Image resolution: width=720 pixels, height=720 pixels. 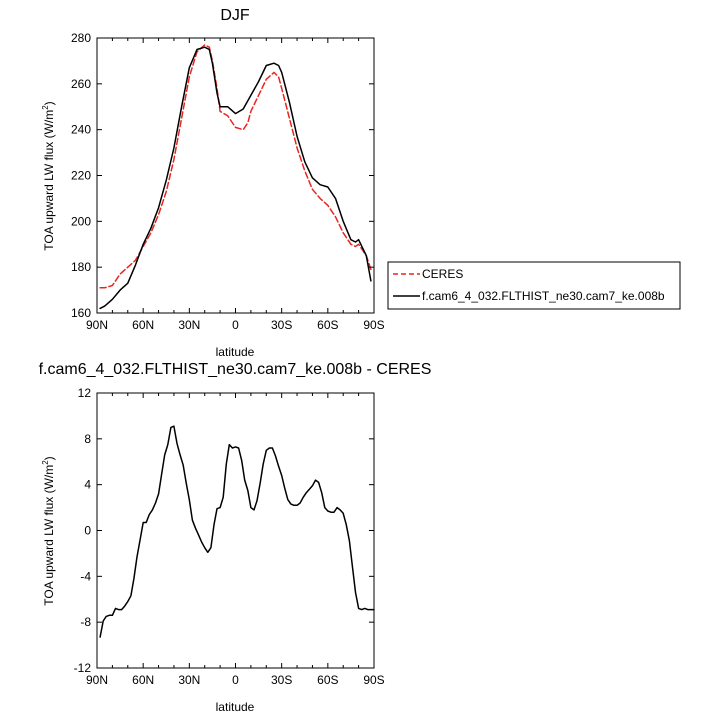 What do you see at coordinates (85, 622) in the screenshot?
I see `bottom-y-tick-label: -8` at bounding box center [85, 622].